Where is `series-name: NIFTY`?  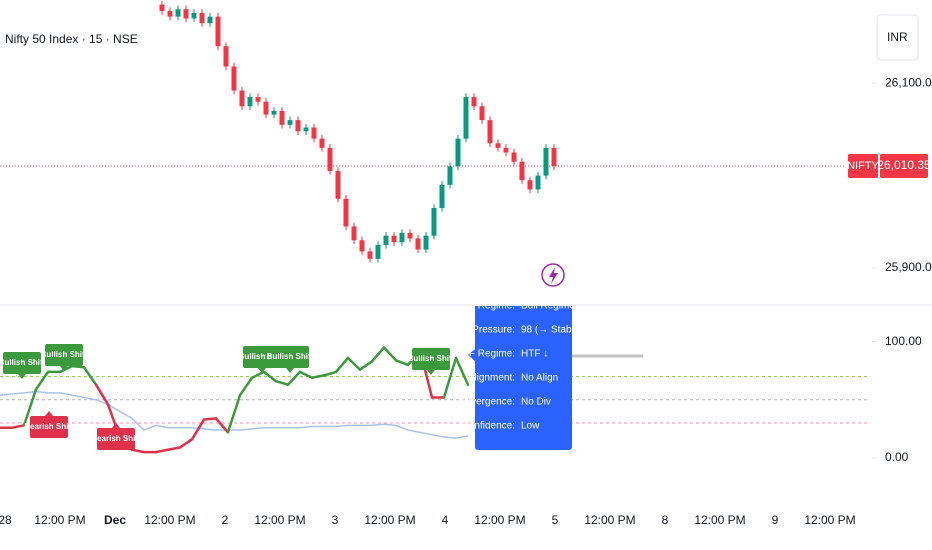 series-name: NIFTY is located at coordinates (863, 166).